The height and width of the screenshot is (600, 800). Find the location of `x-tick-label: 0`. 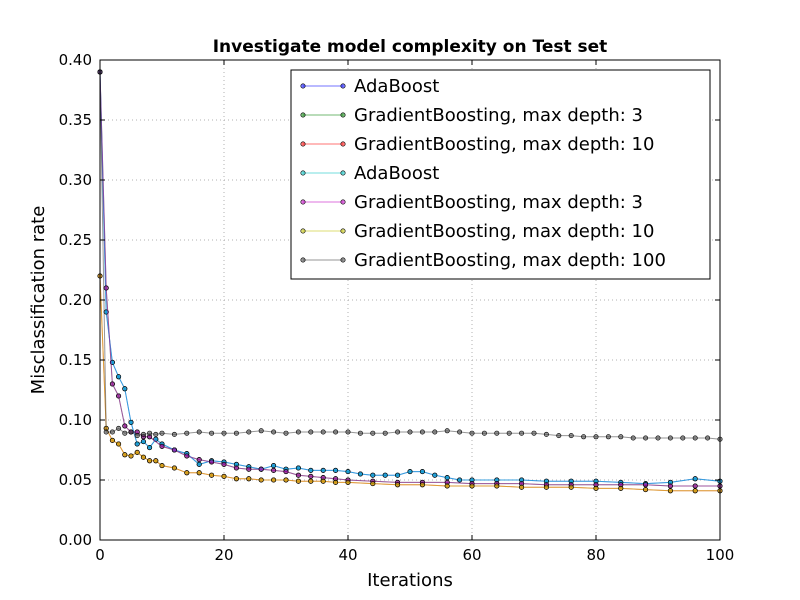

x-tick-label: 0 is located at coordinates (100, 555).